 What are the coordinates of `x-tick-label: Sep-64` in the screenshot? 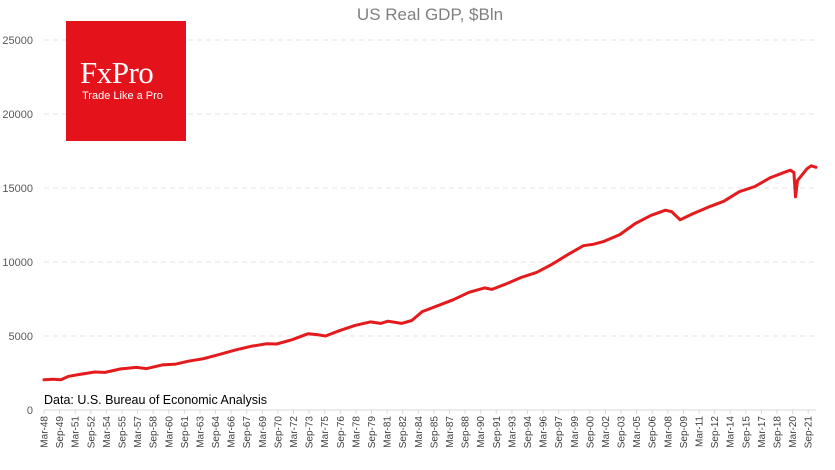 It's located at (216, 432).